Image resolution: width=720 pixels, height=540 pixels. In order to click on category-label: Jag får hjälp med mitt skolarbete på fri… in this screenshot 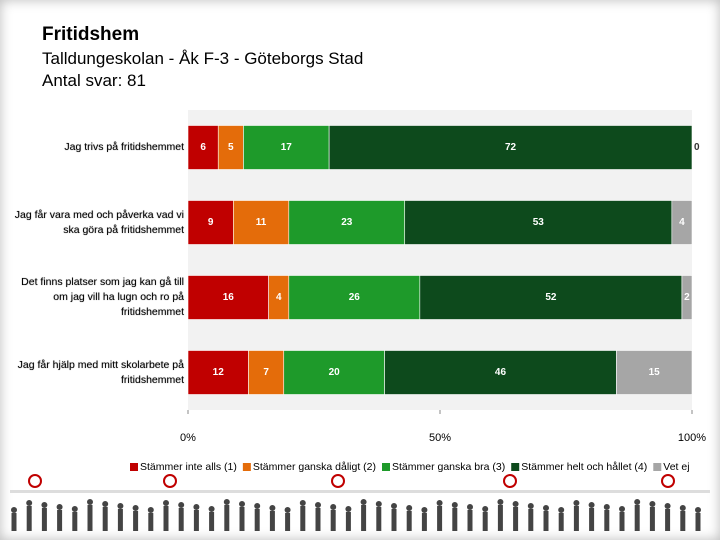, I will do `click(100, 372)`.